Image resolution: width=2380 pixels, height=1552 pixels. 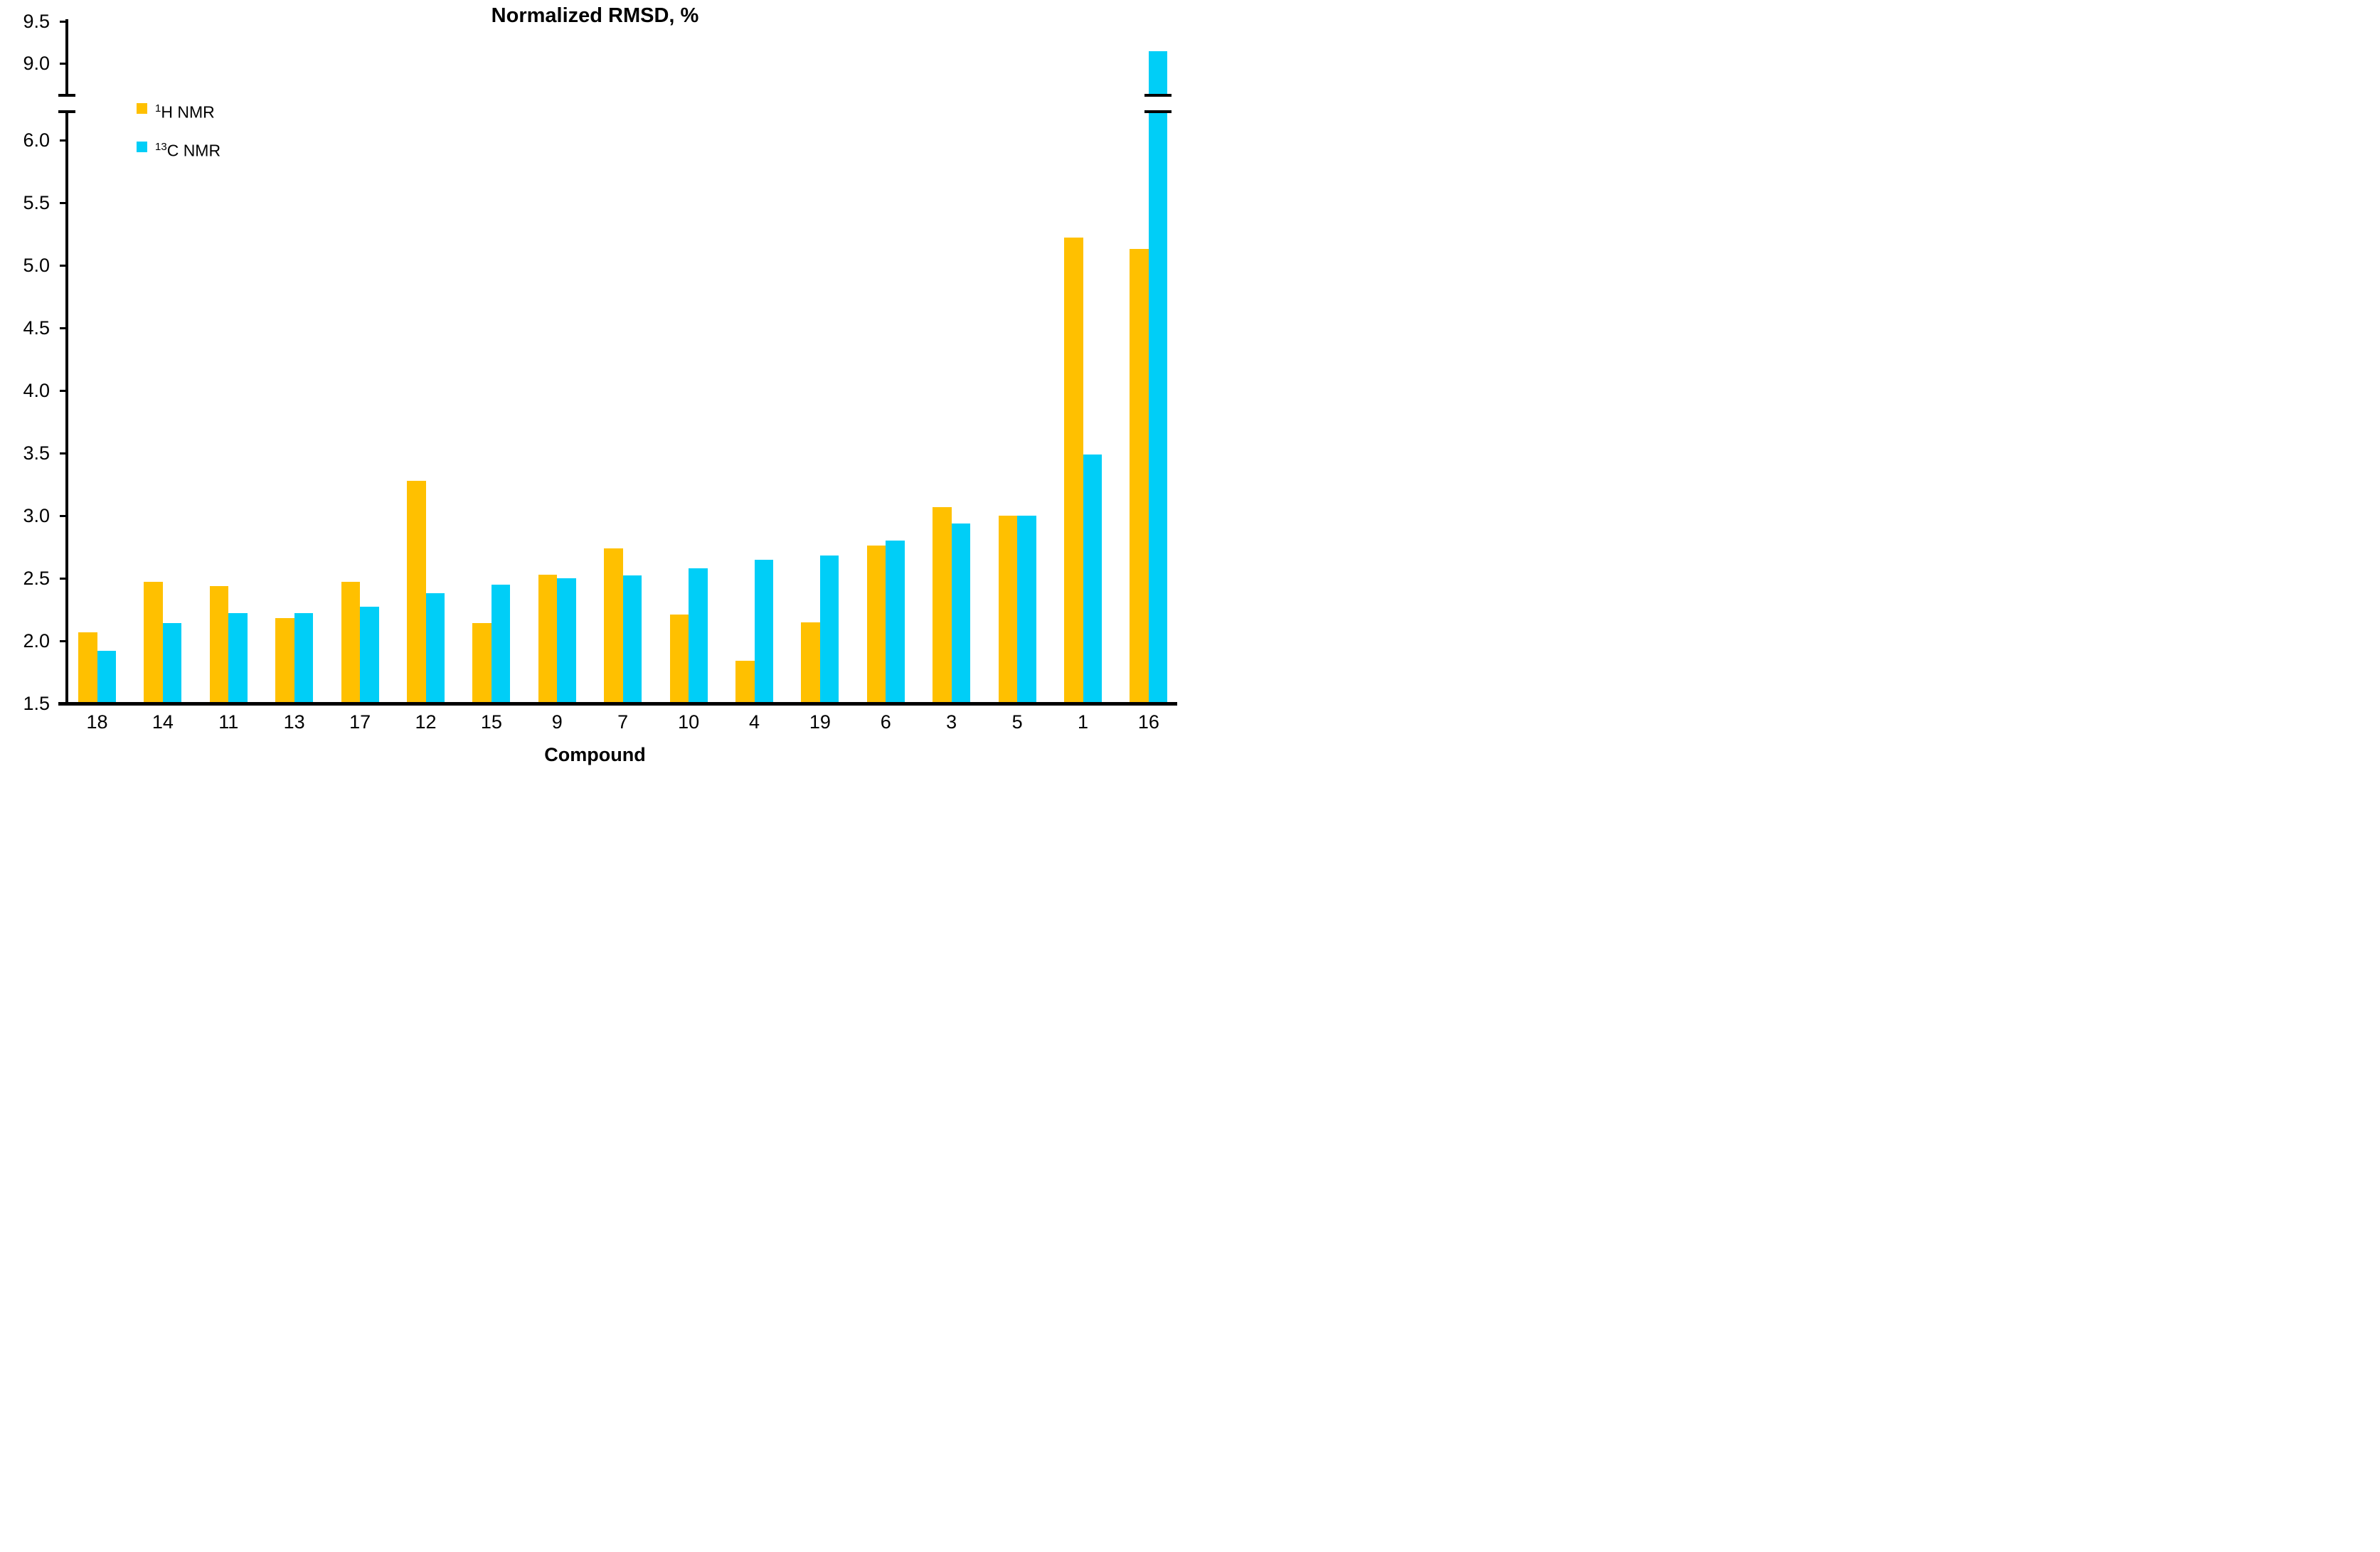 What do you see at coordinates (491, 722) in the screenshot?
I see `x-tick-label: 15` at bounding box center [491, 722].